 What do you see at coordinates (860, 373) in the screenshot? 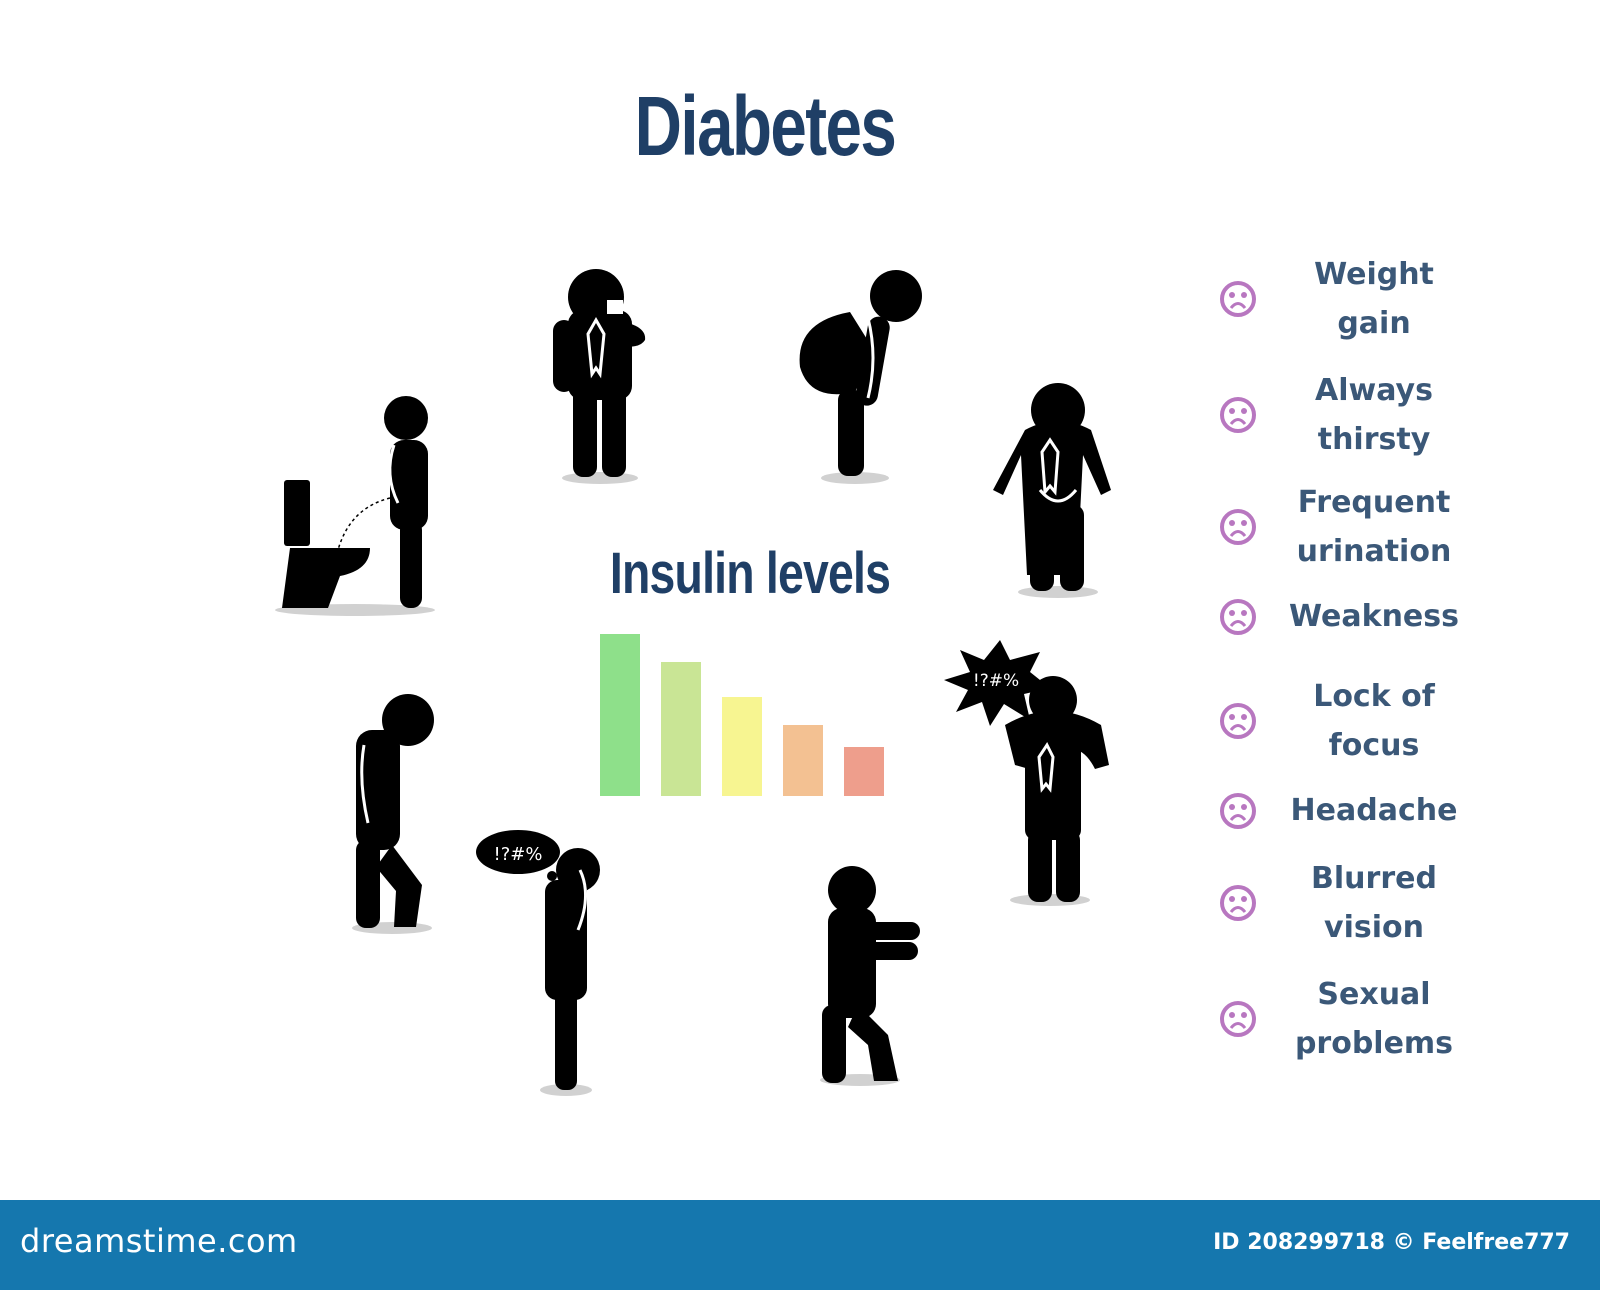
I see `weight-gain-figure-icon` at bounding box center [860, 373].